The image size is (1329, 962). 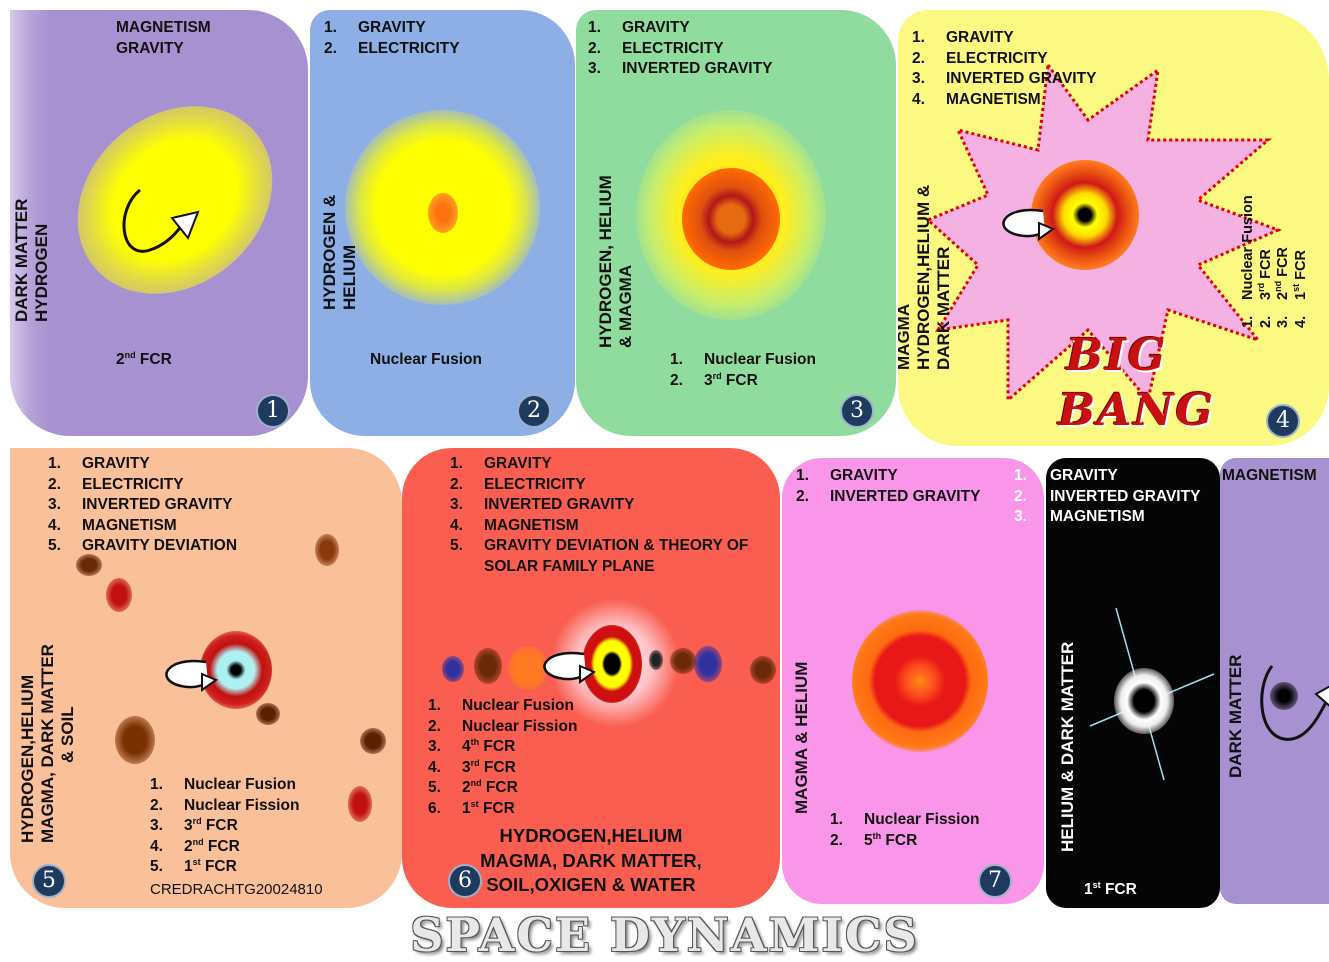 I want to click on stage-number-badge: 7, so click(x=995, y=881).